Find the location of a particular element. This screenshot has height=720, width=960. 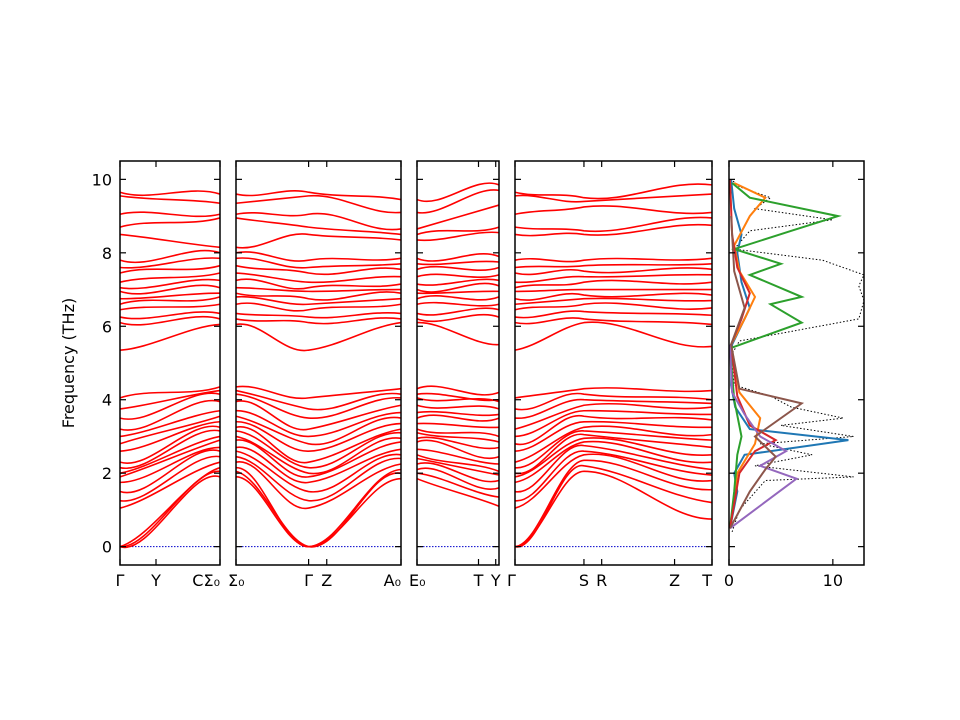

y-tick-label: 6 is located at coordinates (107, 326).